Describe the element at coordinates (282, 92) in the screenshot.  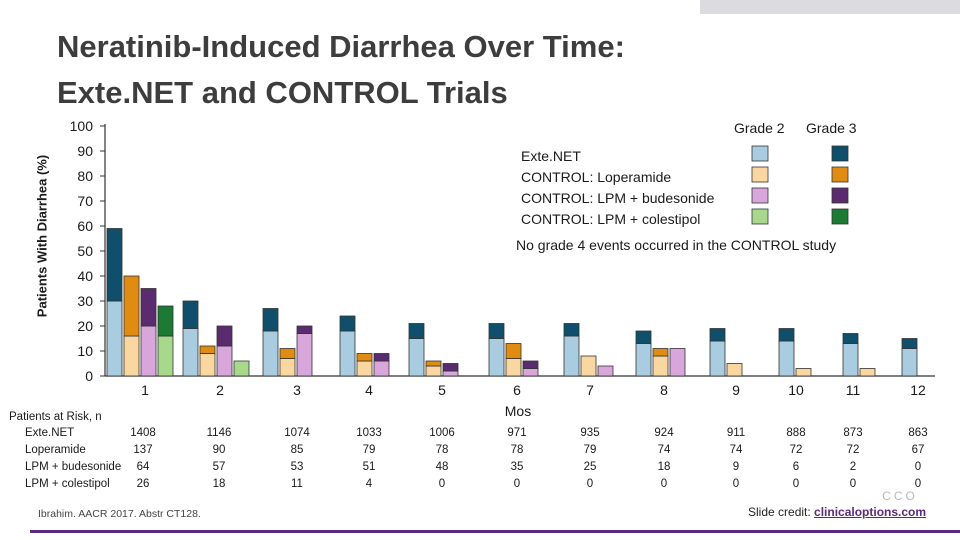
I see `title-line-2: Exte.NET and CONTROL Trials` at that location.